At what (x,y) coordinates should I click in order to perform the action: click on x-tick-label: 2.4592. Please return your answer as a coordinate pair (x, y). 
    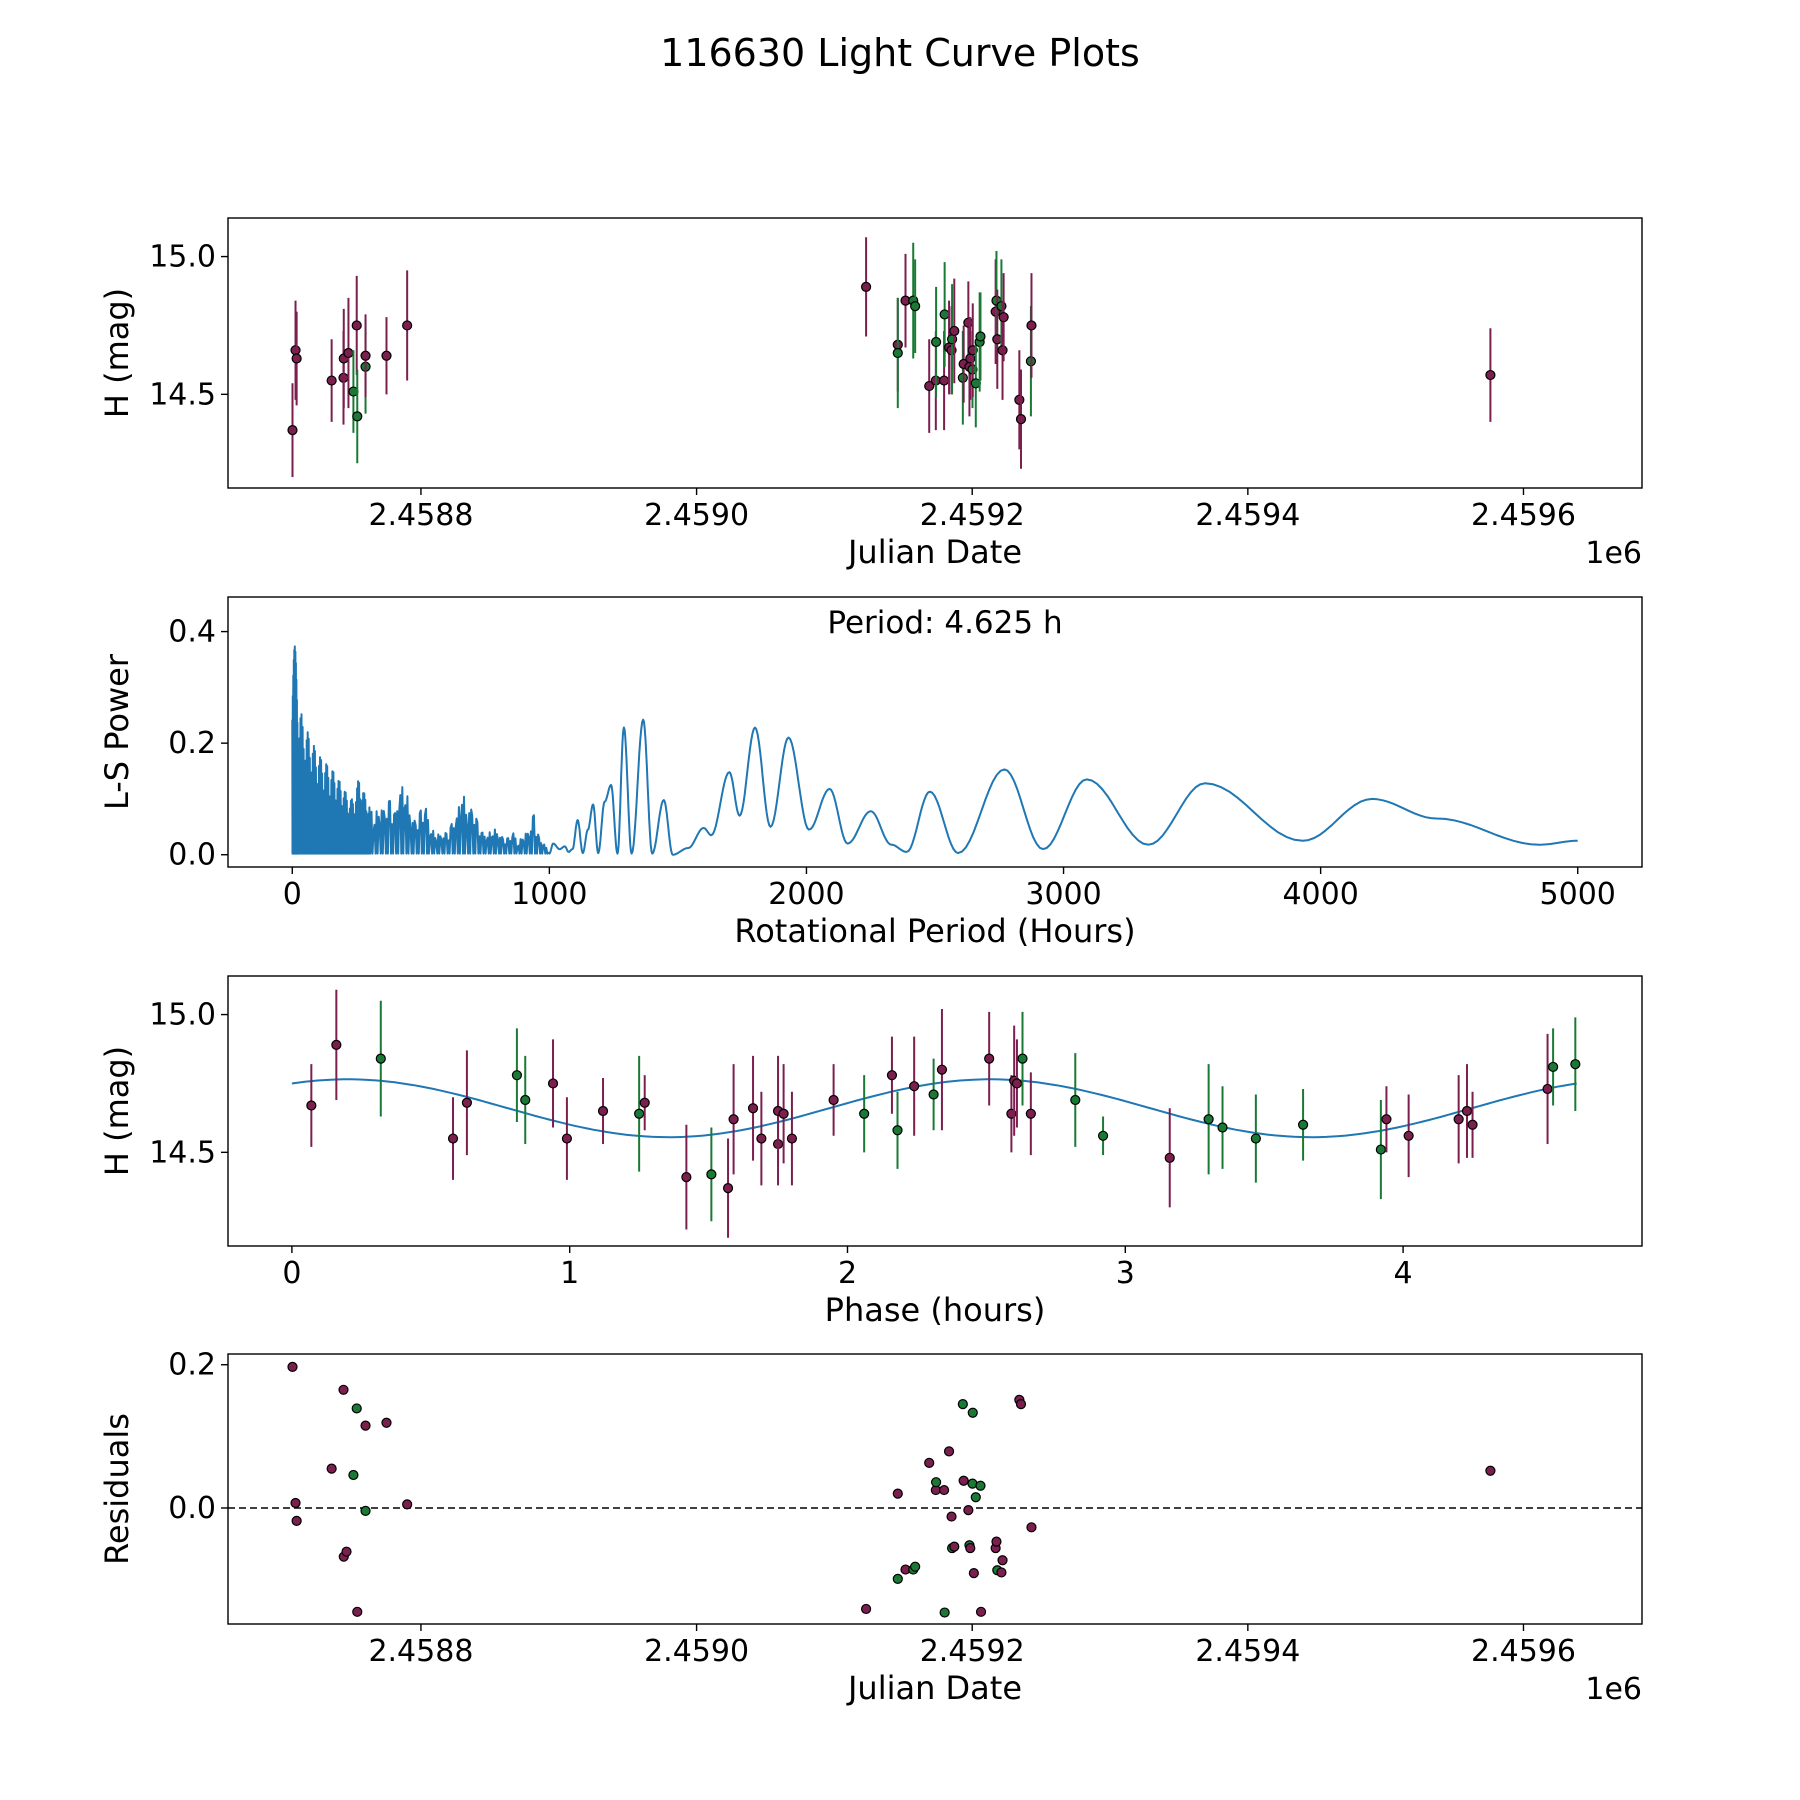
    Looking at the image, I should click on (972, 1651).